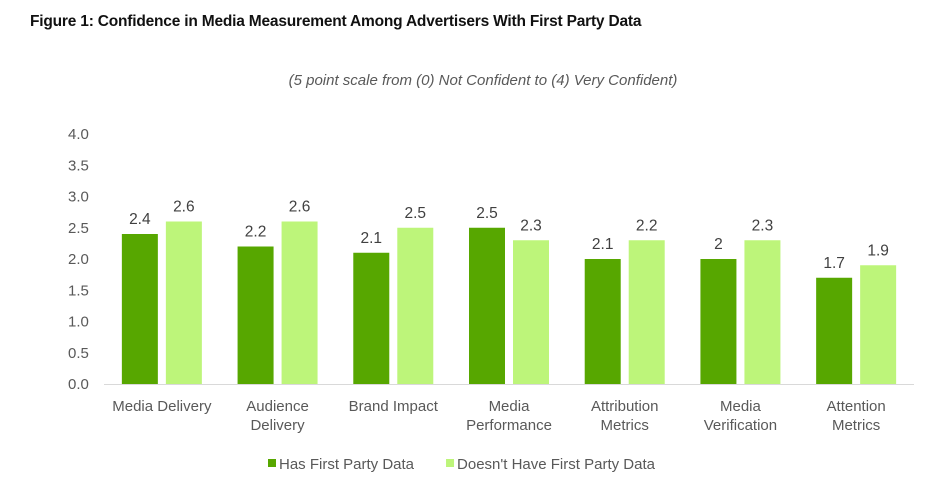  Describe the element at coordinates (78, 197) in the screenshot. I see `y-tick-label: 3.0` at that location.